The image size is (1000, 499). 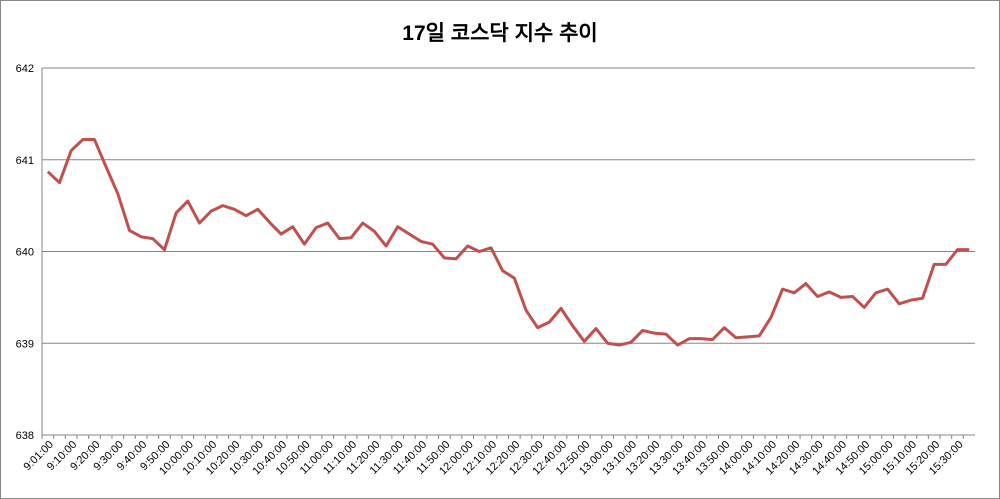 What do you see at coordinates (499, 33) in the screenshot?
I see `chart-title: 17일 코스닥 지수 추이` at bounding box center [499, 33].